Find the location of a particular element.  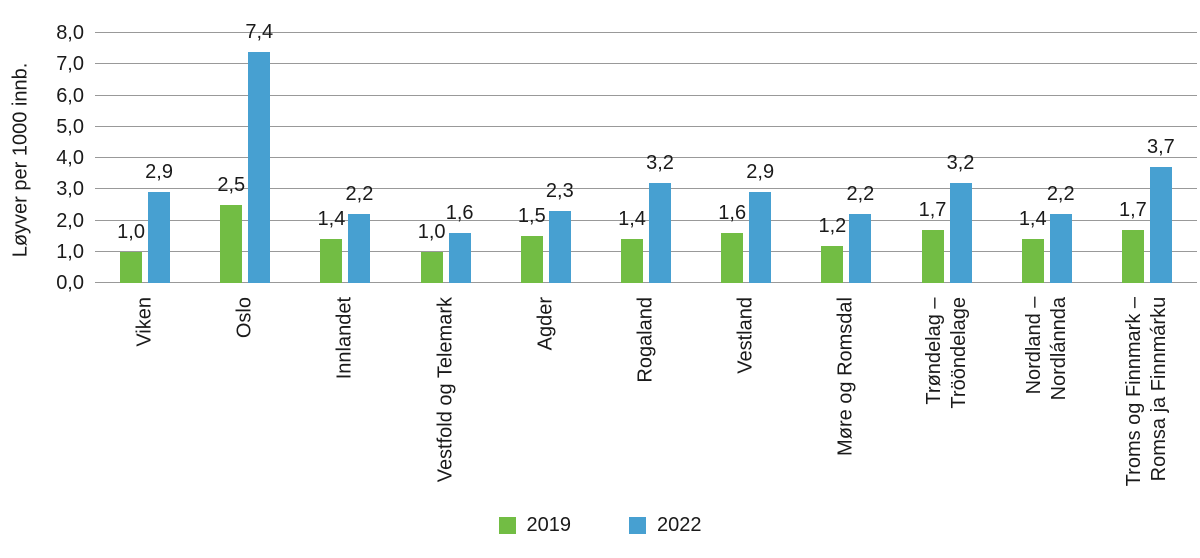

y-tick-label: 0,0 is located at coordinates (70, 283).